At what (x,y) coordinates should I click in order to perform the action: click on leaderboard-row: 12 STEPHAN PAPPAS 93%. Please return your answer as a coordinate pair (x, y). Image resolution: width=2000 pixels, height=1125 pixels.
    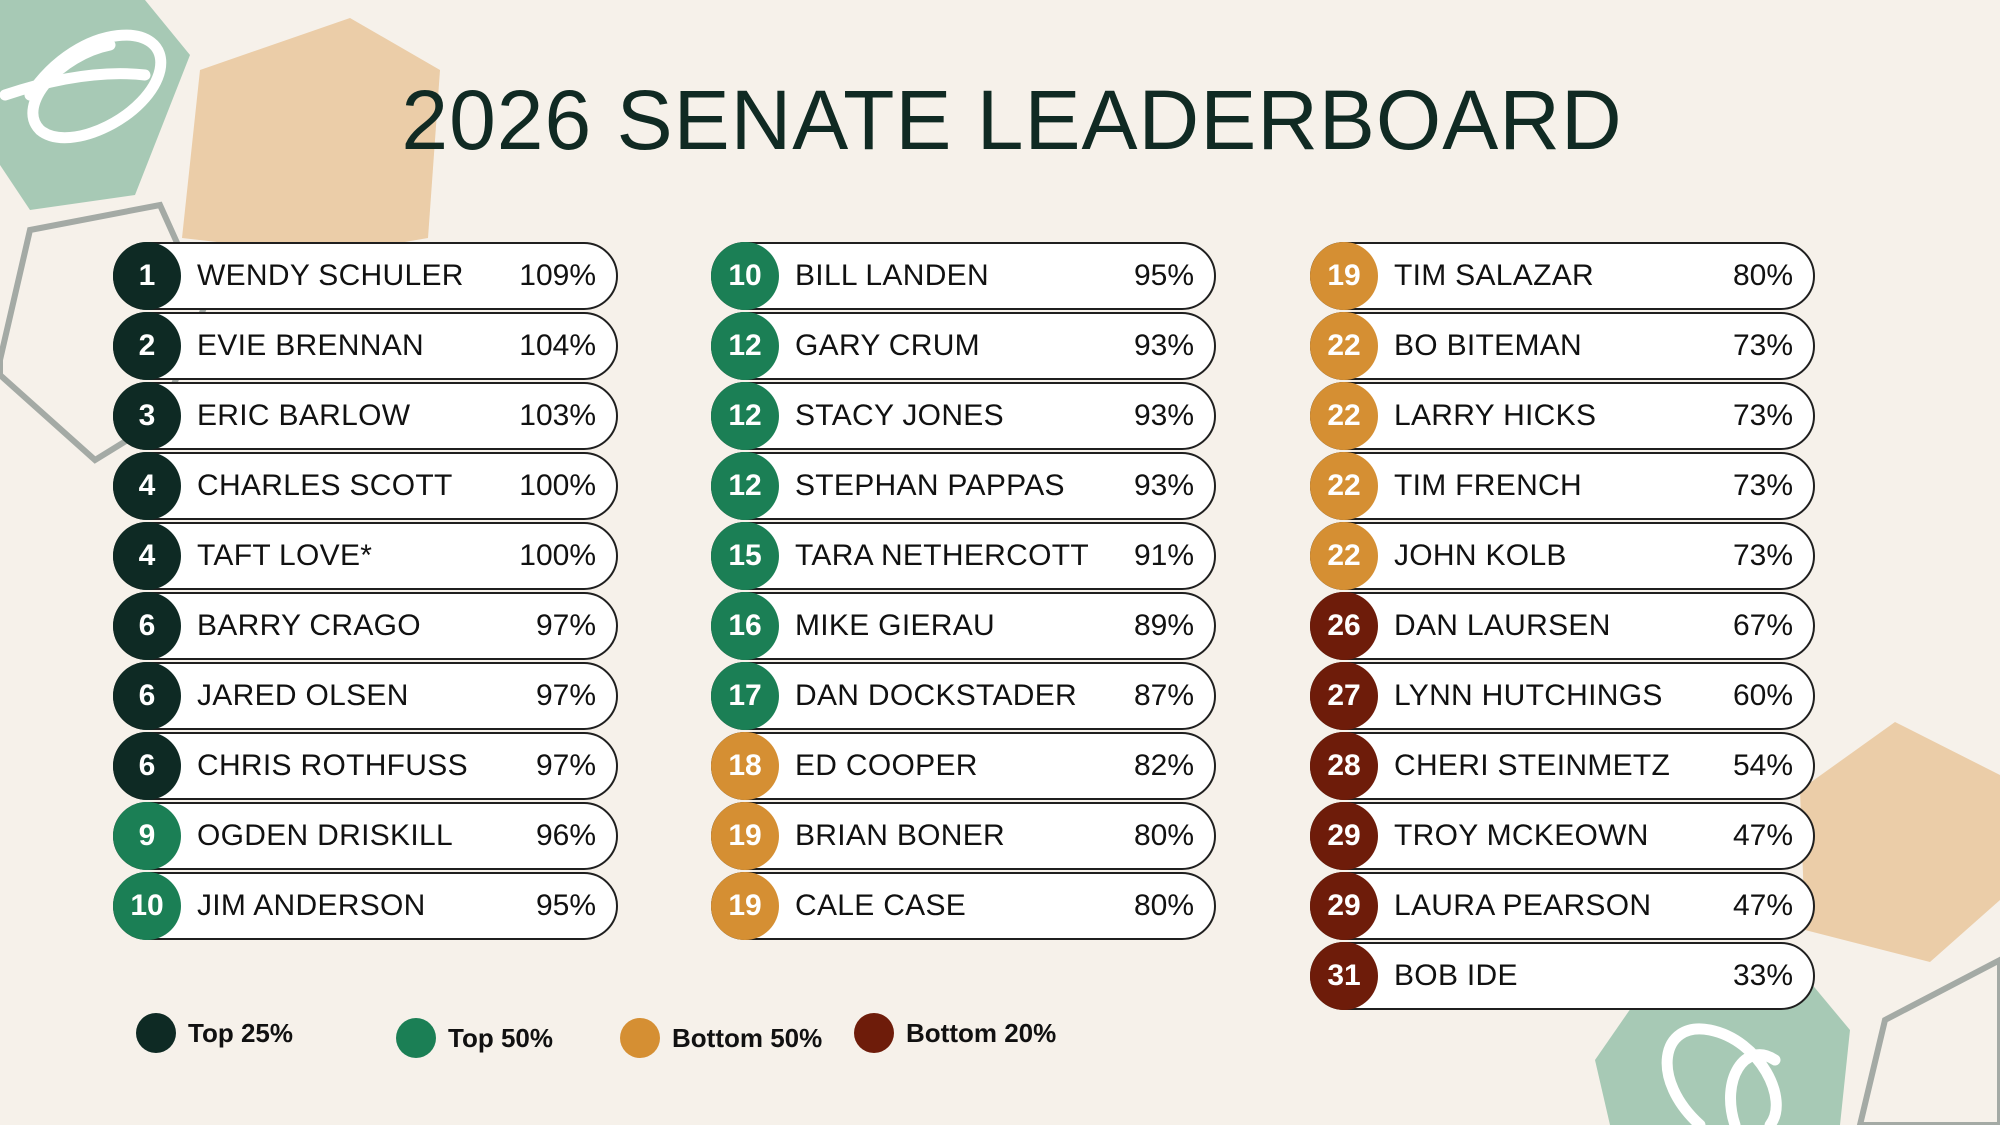
    Looking at the image, I should click on (963, 486).